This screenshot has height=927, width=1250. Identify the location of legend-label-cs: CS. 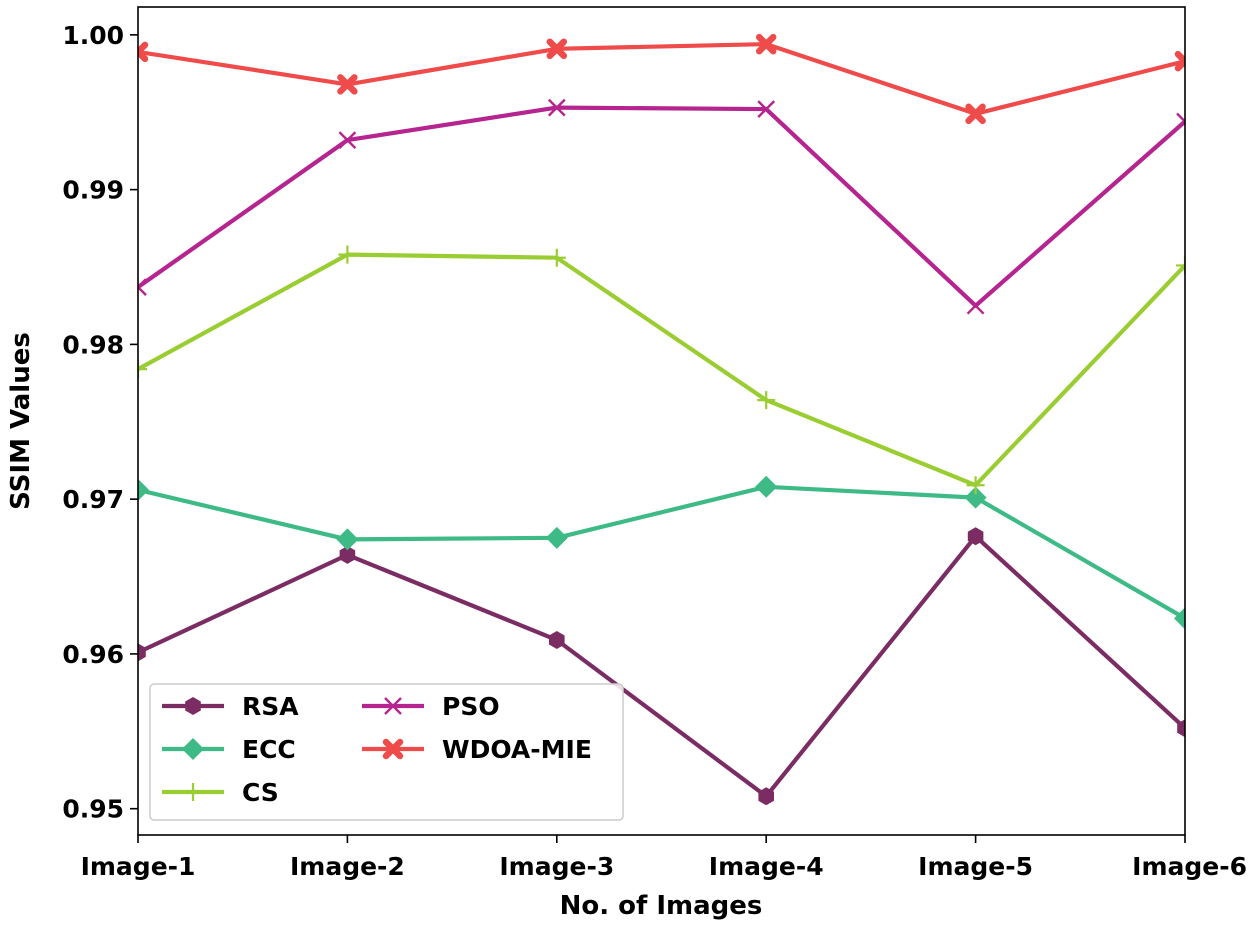
(260, 792).